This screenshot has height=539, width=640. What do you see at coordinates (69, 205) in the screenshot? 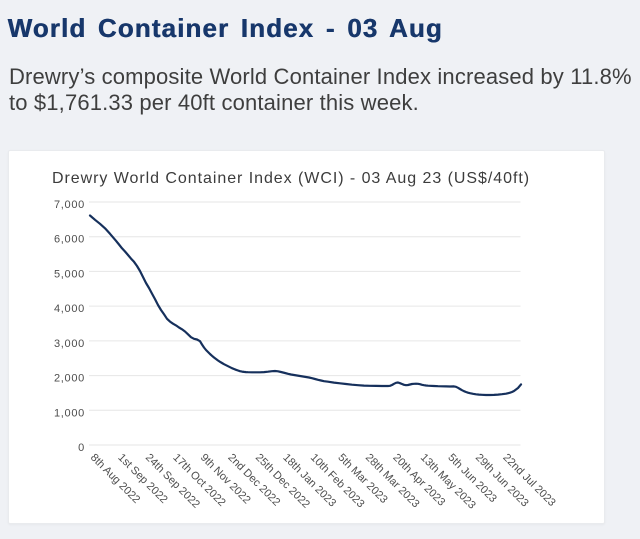
I see `svg-text: 7,000` at bounding box center [69, 205].